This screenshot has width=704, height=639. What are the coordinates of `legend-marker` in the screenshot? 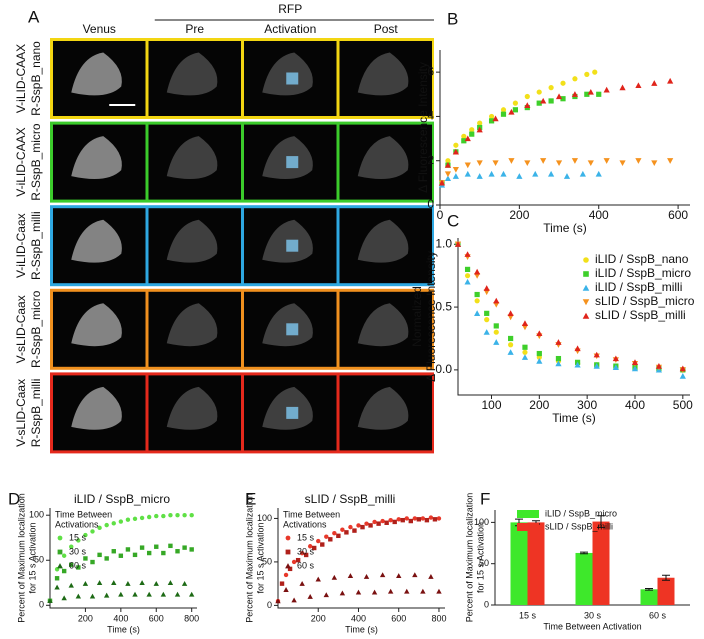 It's located at (586, 302).